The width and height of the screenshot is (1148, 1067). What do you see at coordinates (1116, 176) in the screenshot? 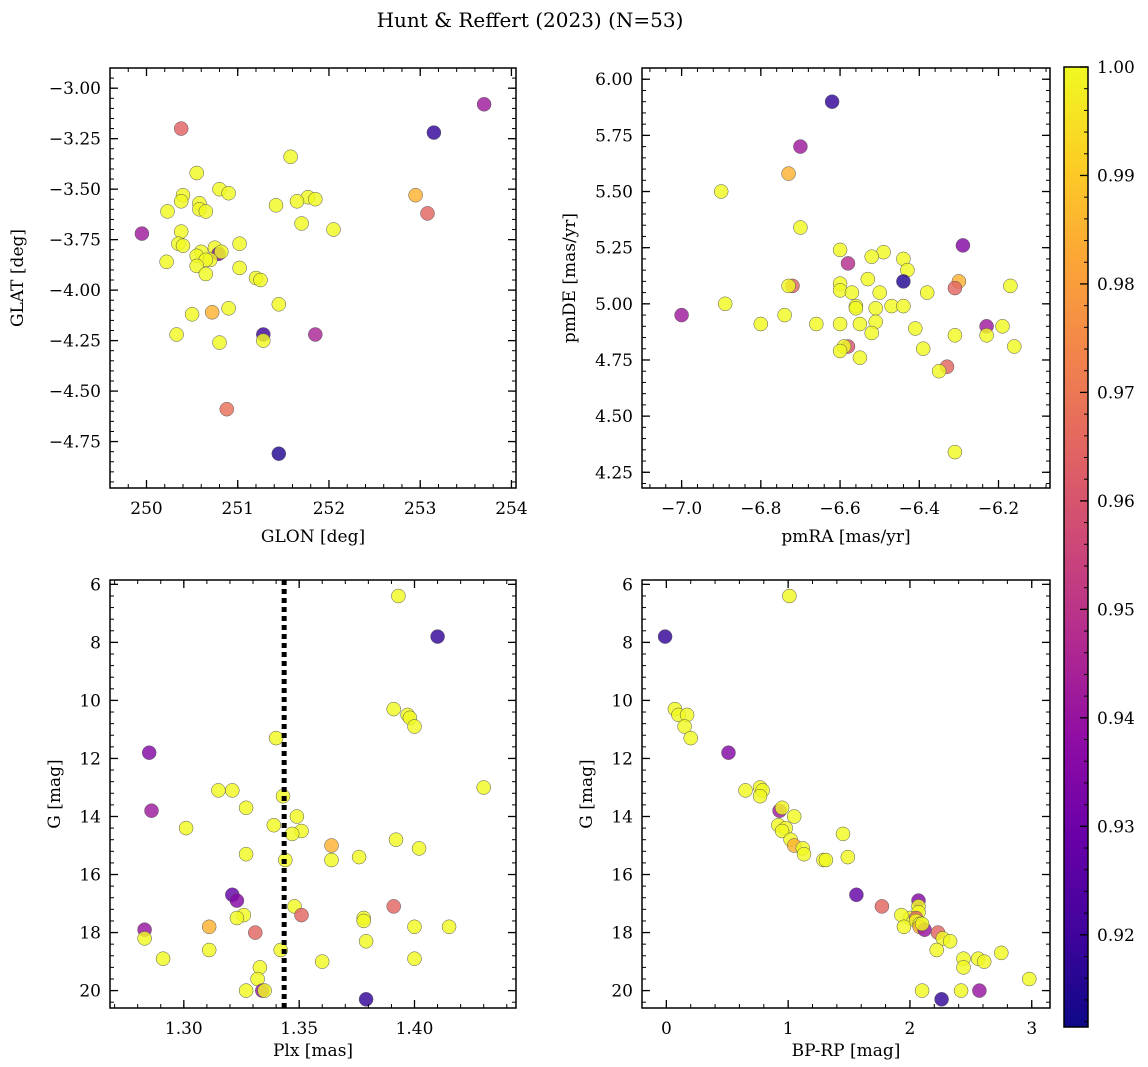
I see `colorbar-tick-label: 0.99` at bounding box center [1116, 176].